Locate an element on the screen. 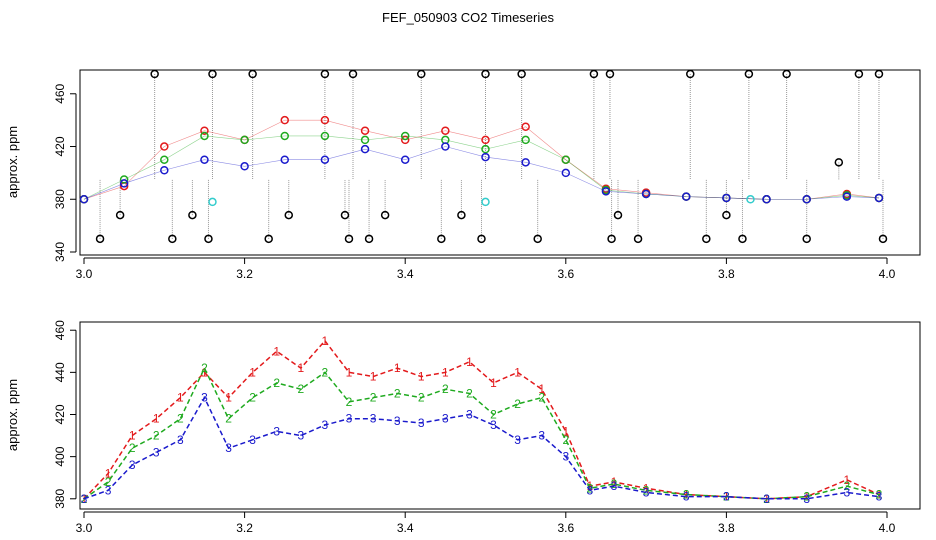 This screenshot has height=540, width=936. panel-1-x-axis: 3.0 3.2 3.4 3.6 3.8 4.0 is located at coordinates (486, 269).